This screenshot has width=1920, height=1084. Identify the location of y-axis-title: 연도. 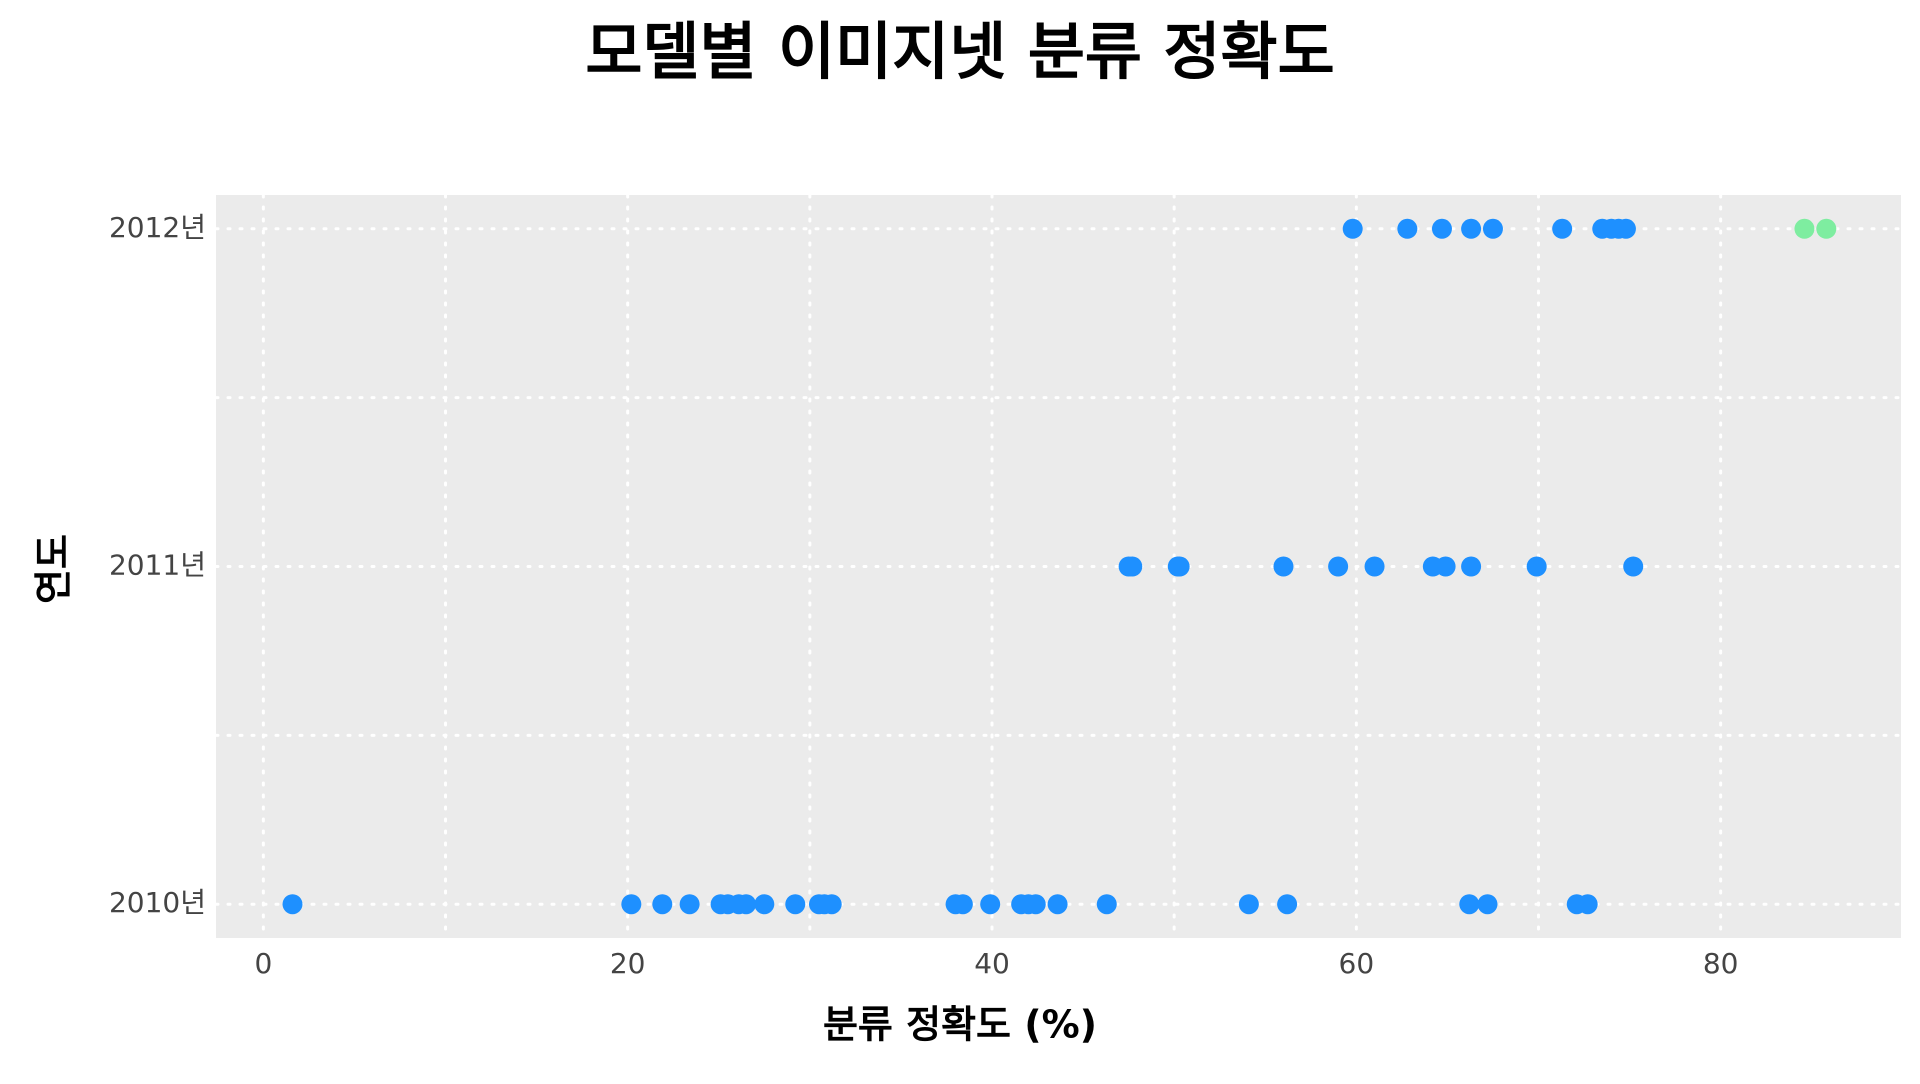
(54, 569).